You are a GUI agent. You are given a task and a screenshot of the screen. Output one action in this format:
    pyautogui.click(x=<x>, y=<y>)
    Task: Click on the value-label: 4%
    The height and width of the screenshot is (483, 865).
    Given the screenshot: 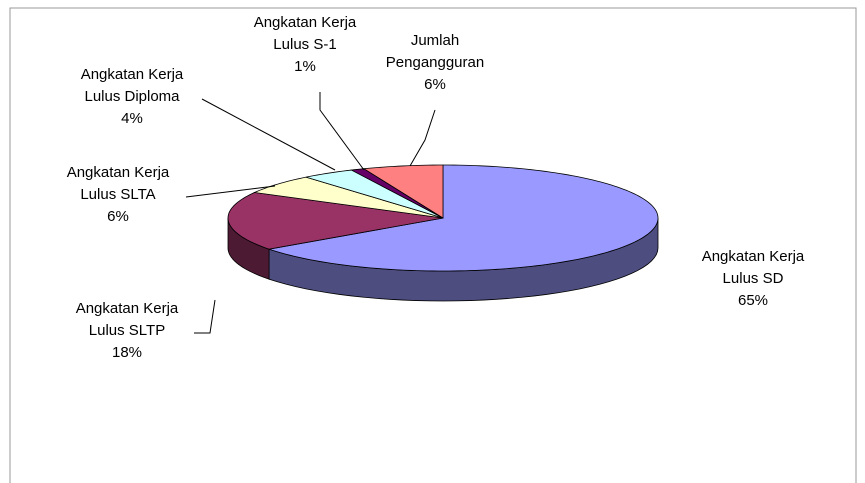 What is the action you would take?
    pyautogui.click(x=132, y=118)
    